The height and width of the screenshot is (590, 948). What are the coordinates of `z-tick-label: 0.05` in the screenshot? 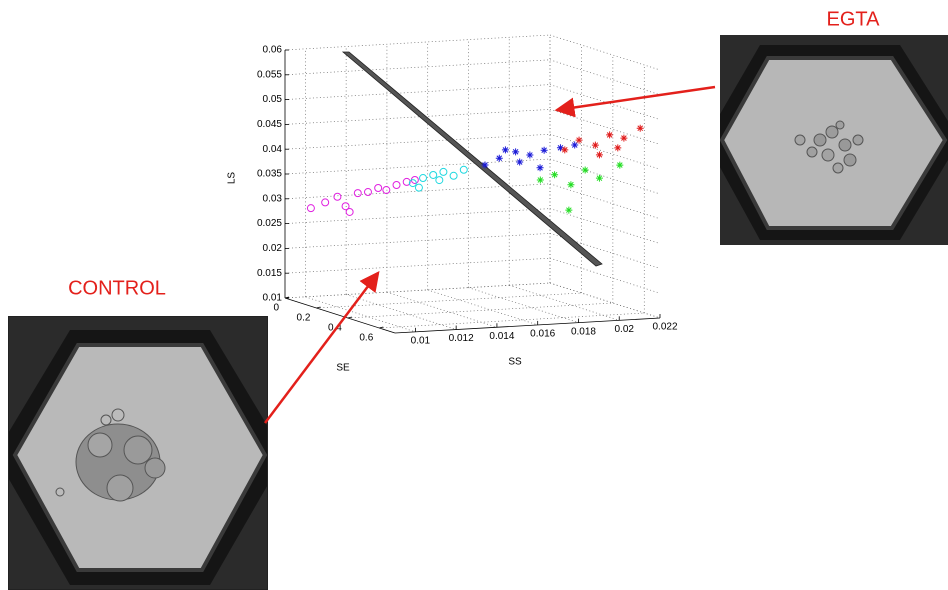 It's located at (273, 99).